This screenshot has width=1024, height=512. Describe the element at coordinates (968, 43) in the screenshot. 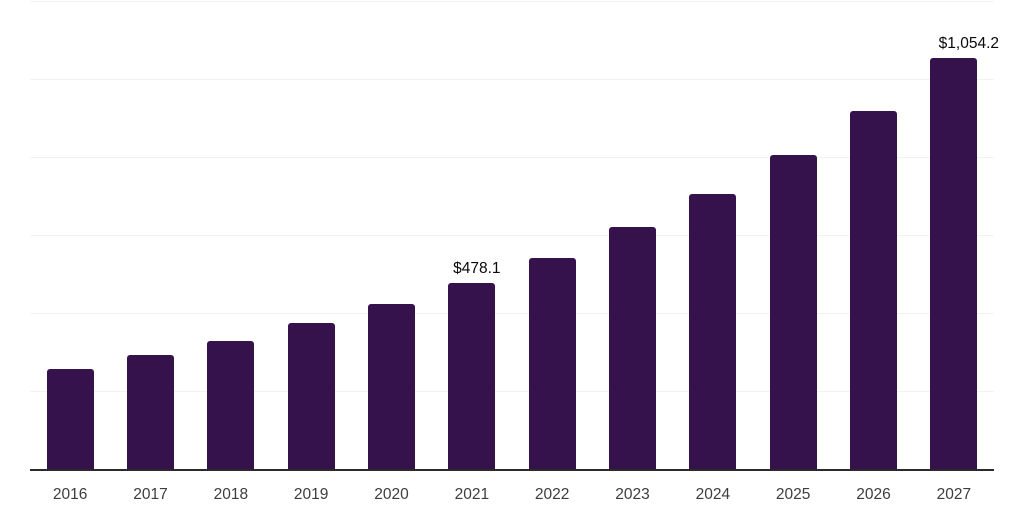

I see `bar-value-label-2027: $1,054.2` at that location.